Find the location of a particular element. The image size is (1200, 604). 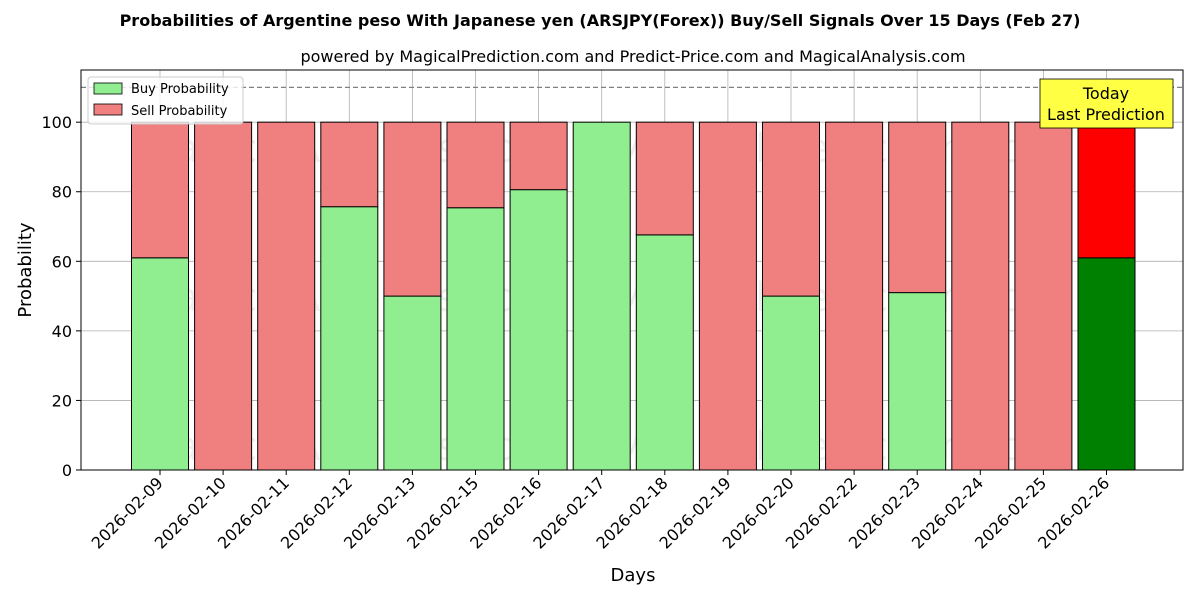

legend-buy-label: Buy Probability is located at coordinates (180, 89).